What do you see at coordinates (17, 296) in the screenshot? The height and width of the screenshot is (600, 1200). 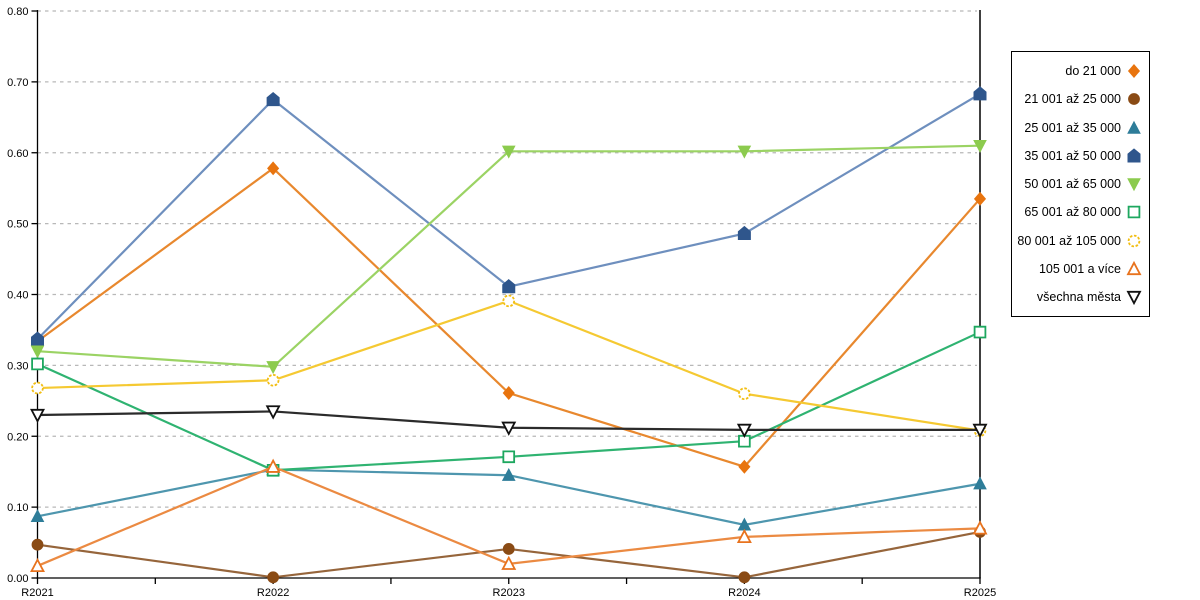 I see `y-tick-label: 0.40` at bounding box center [17, 296].